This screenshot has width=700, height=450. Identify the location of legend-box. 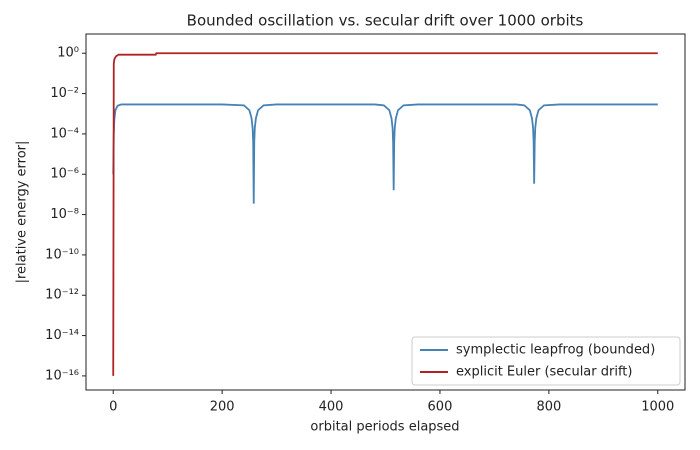
(546, 361).